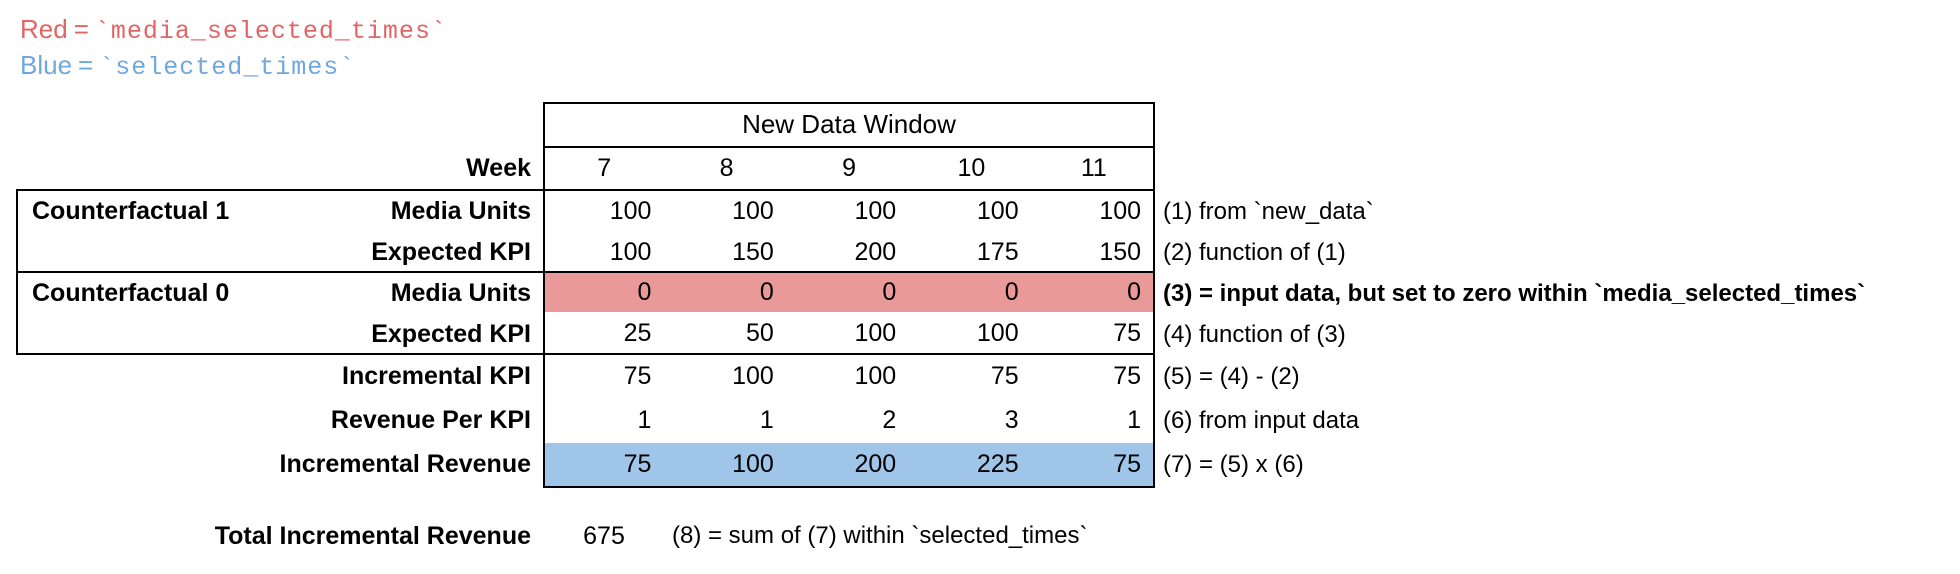 The image size is (1960, 574). Describe the element at coordinates (17, 272) in the screenshot. I see `counterfactual-left-line` at that location.